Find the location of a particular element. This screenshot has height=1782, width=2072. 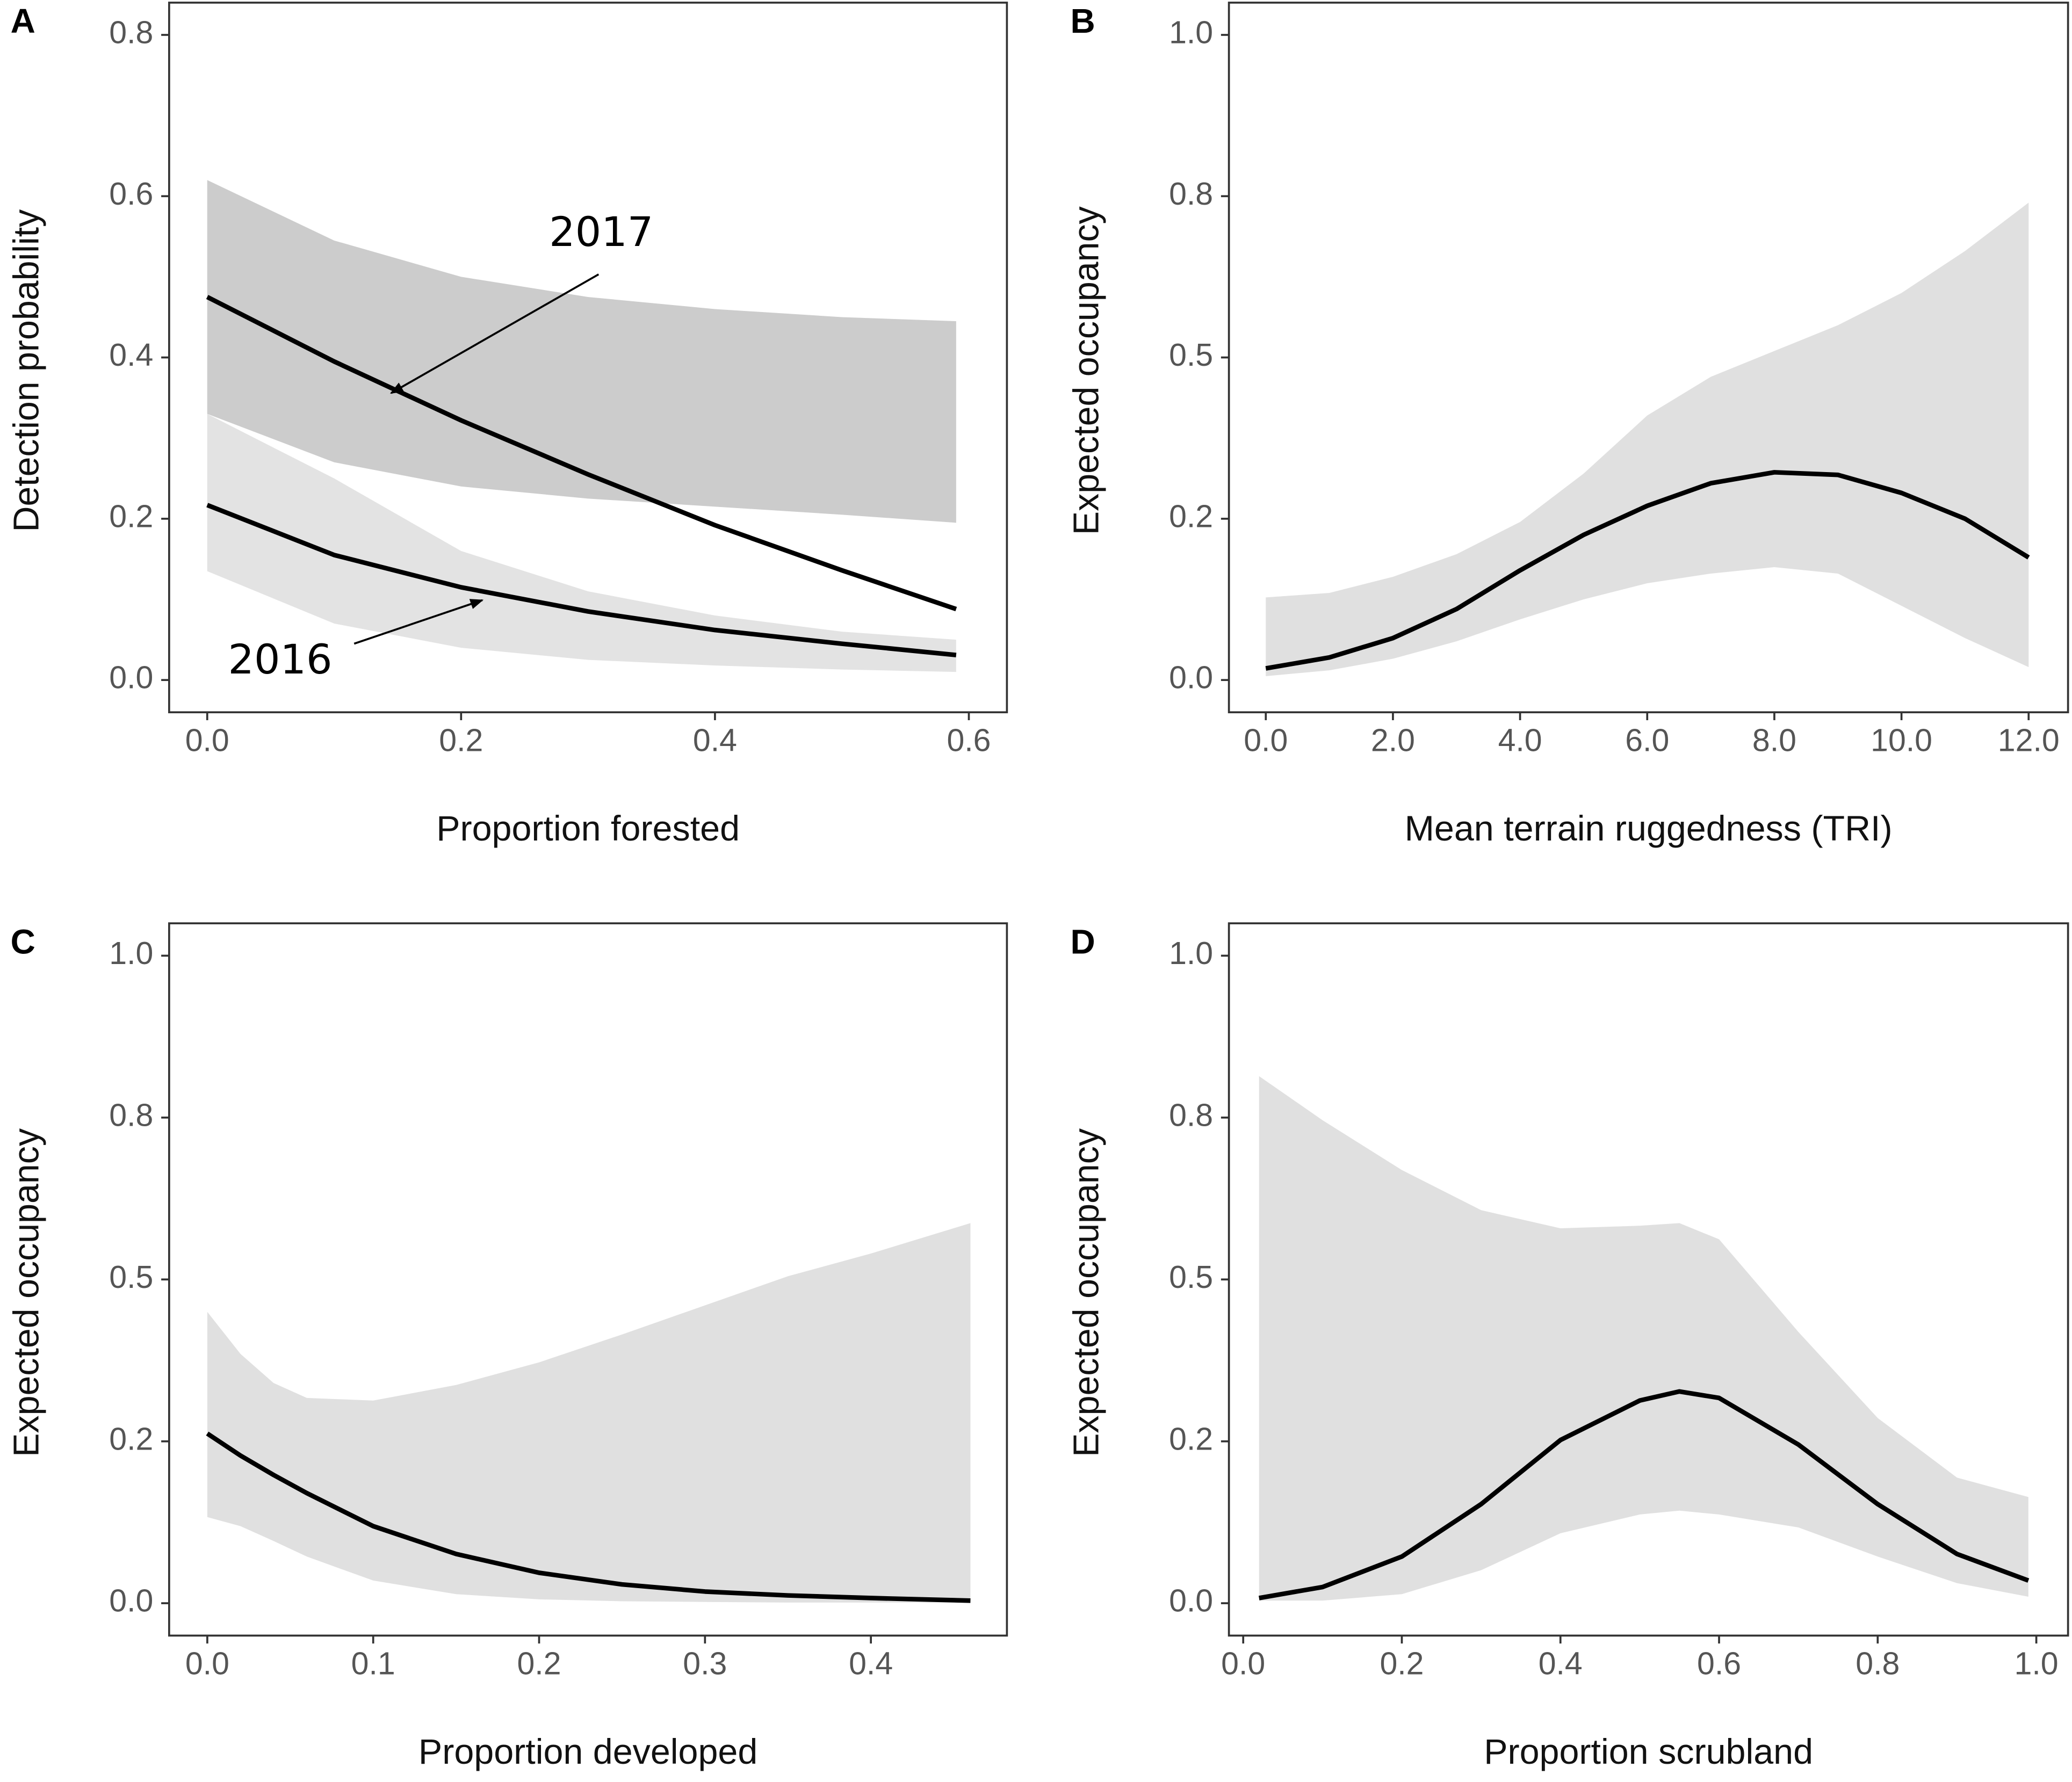

x-tick-label: 4.0 is located at coordinates (1520, 740).